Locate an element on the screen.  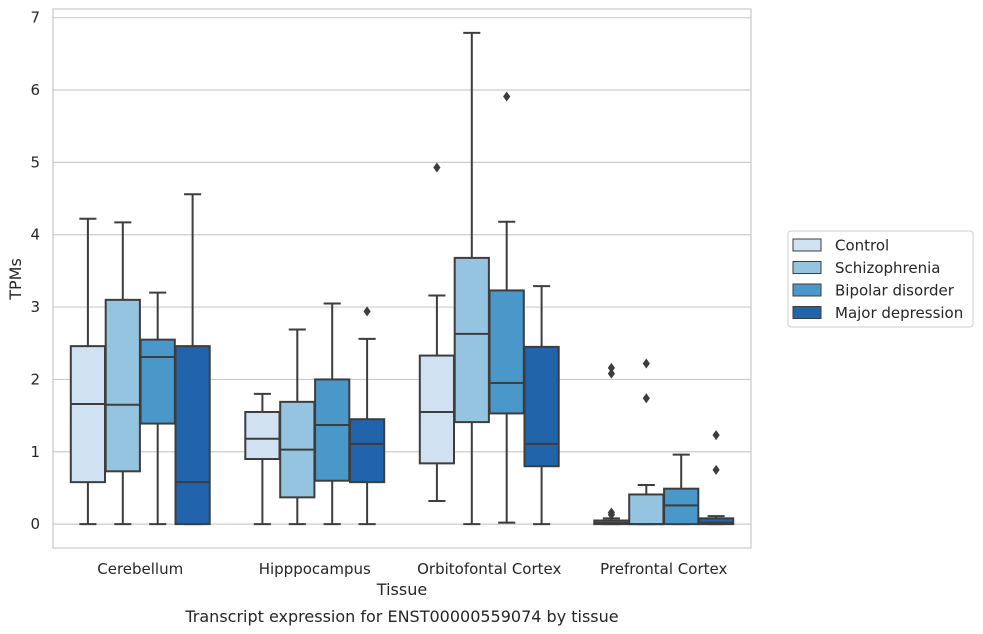
legend-entry: Major depression is located at coordinates (899, 313).